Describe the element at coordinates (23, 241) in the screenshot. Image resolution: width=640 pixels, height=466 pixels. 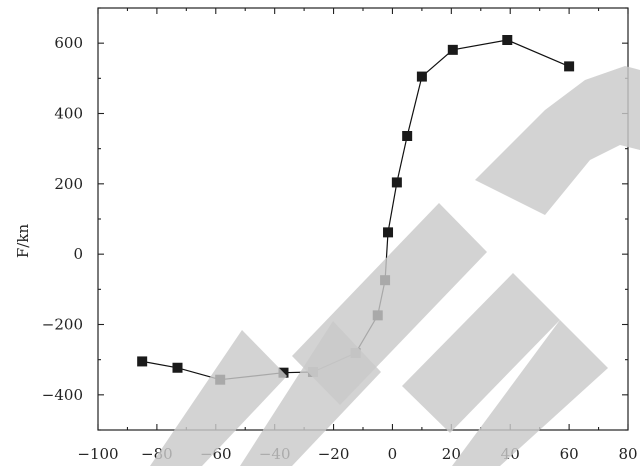
I see `y-axis-title: F/kn` at that location.